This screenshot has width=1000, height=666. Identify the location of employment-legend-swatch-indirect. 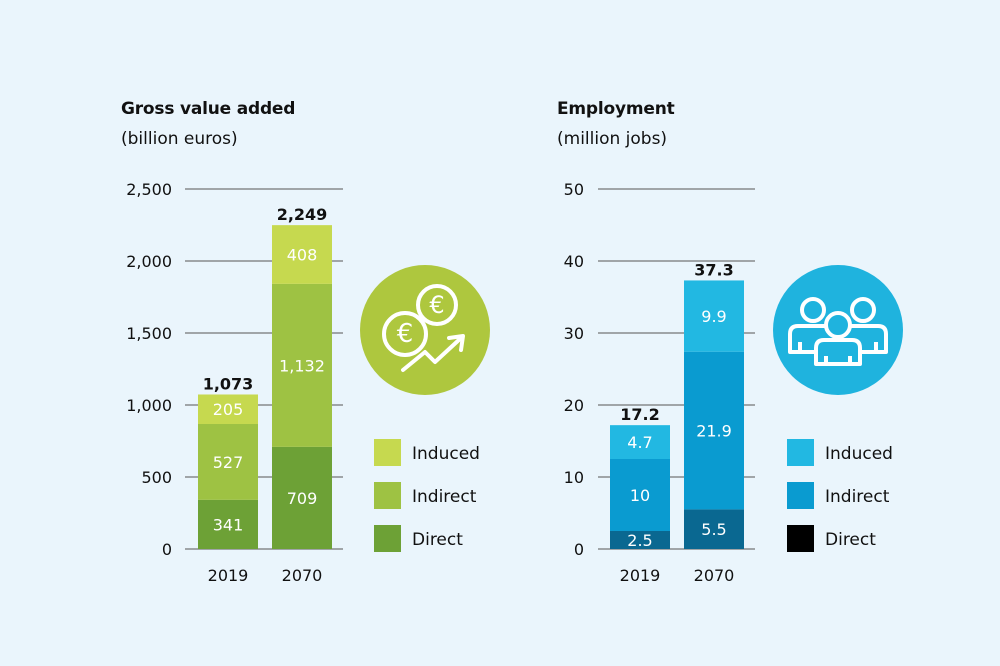
(800, 495).